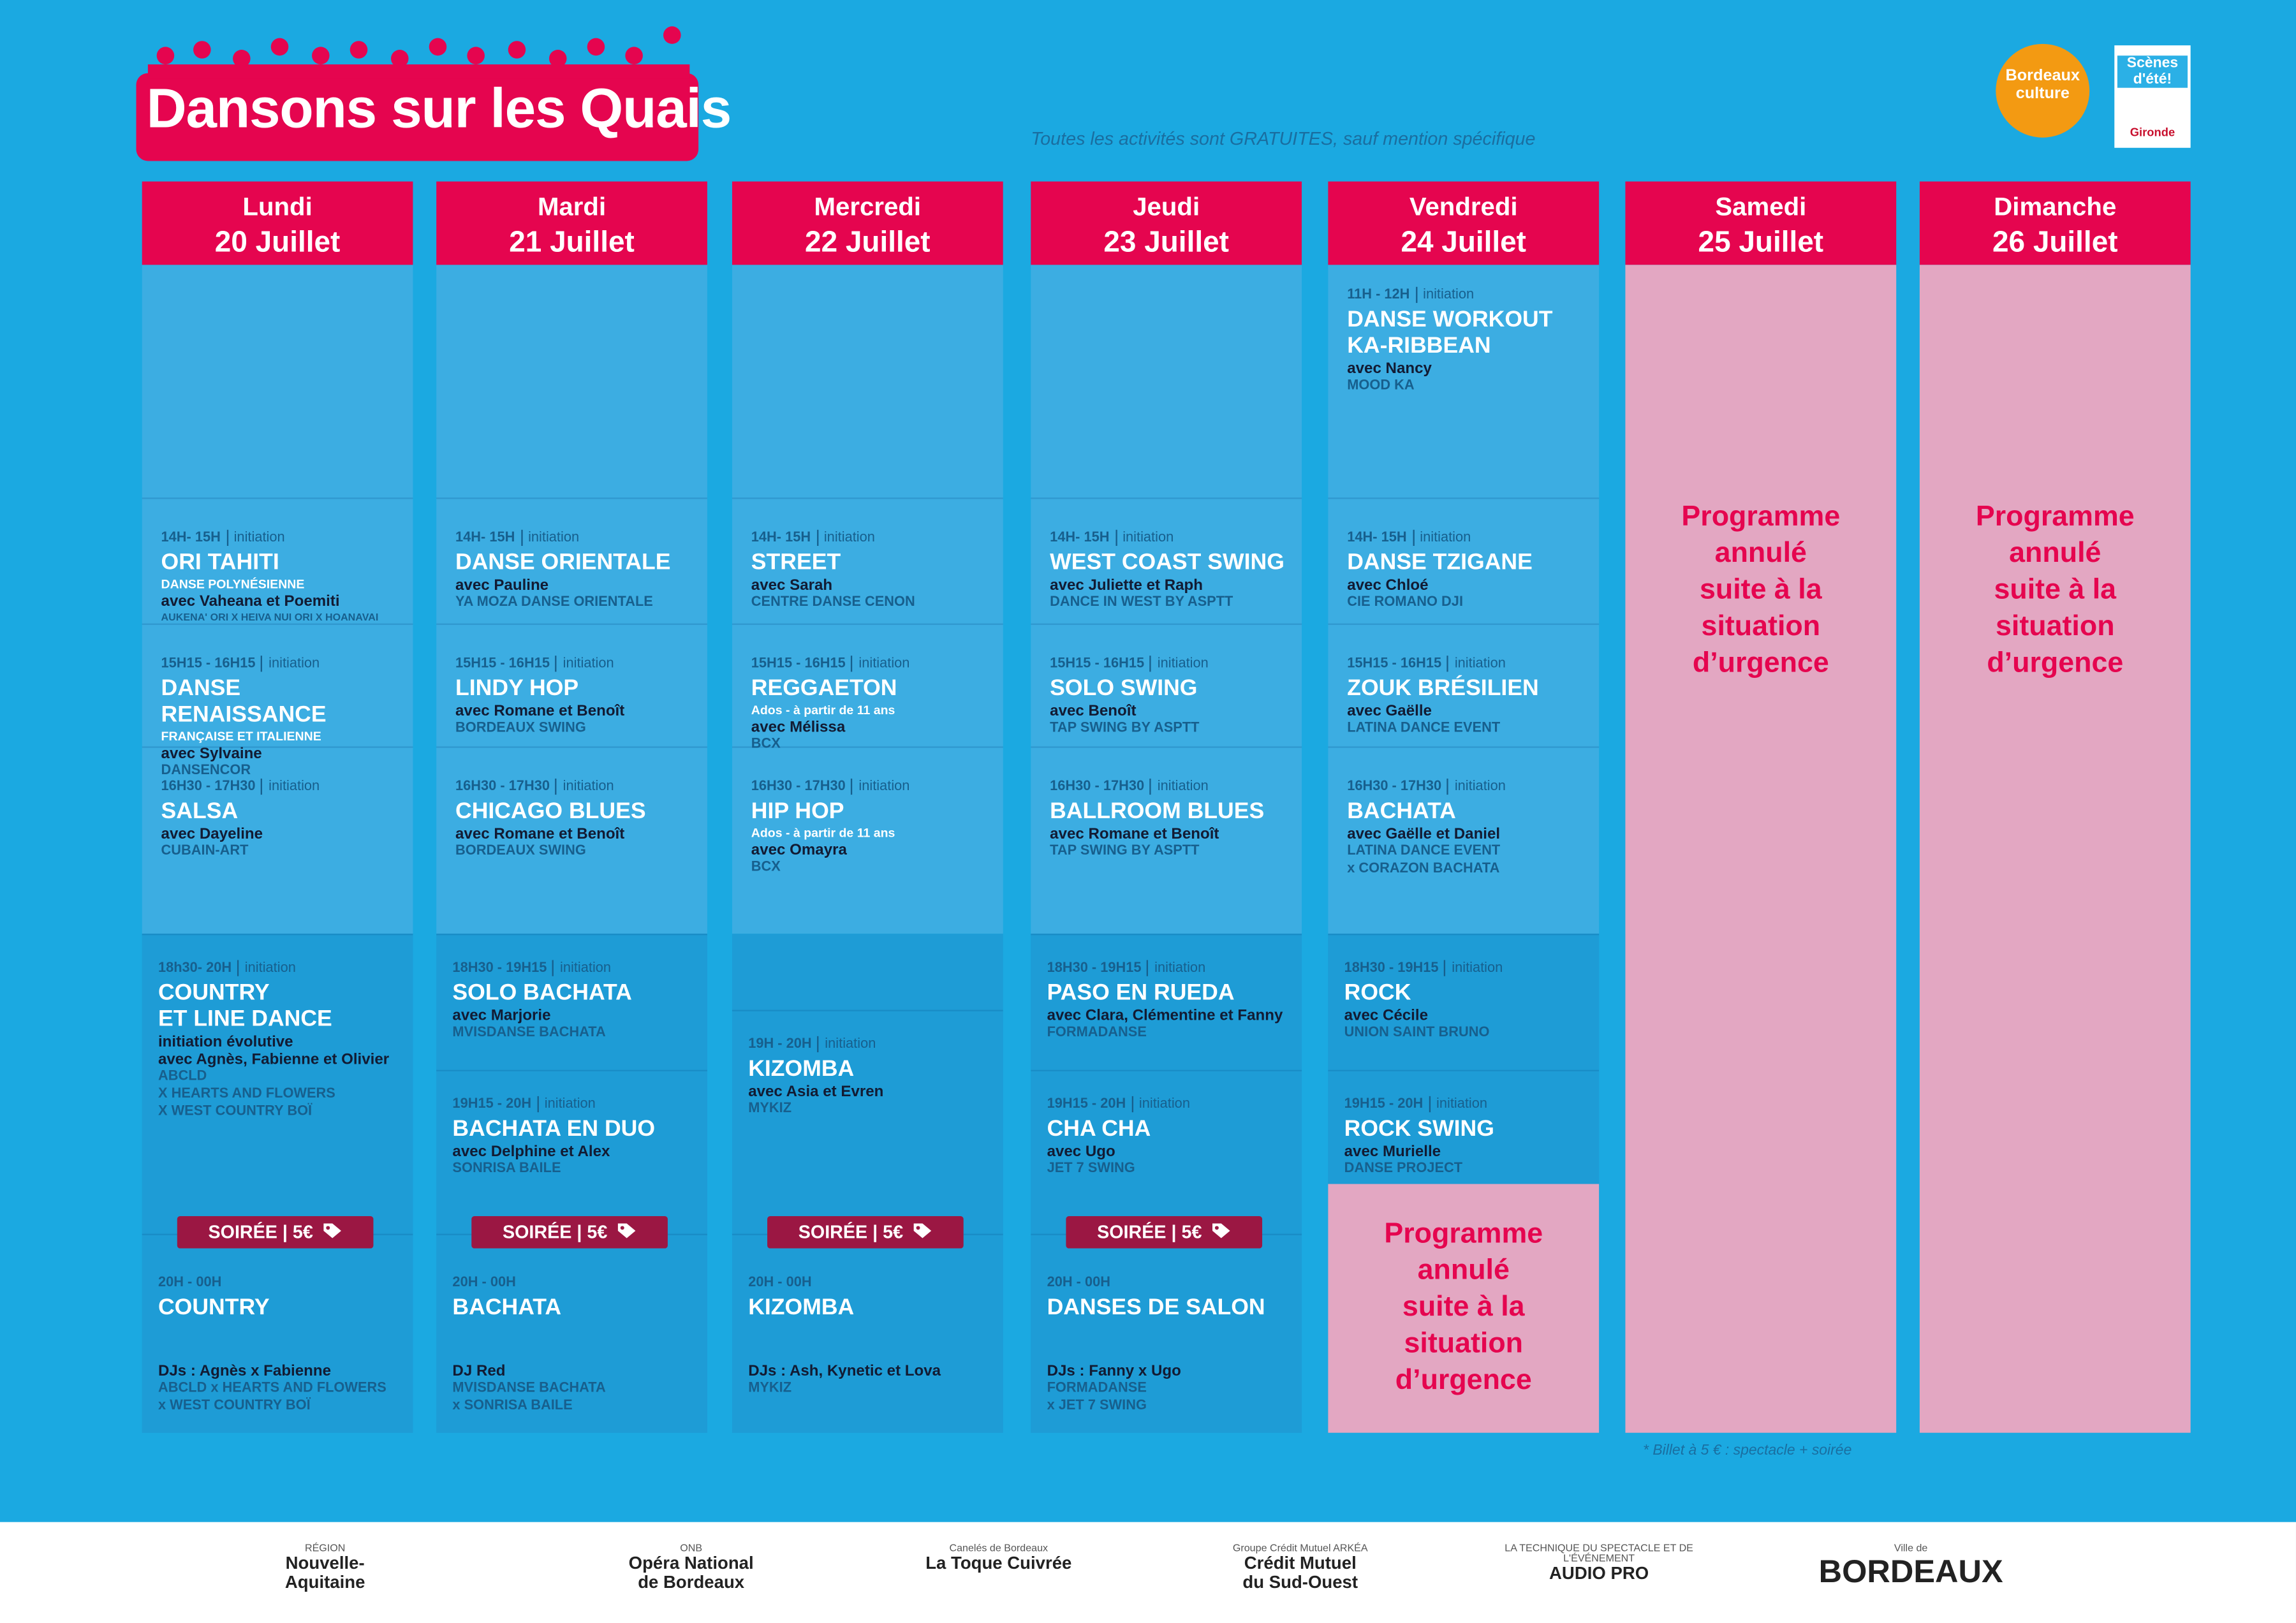 This screenshot has width=2296, height=1623. What do you see at coordinates (2042, 85) in the screenshot?
I see `logo-text: Bordeaux culture` at bounding box center [2042, 85].